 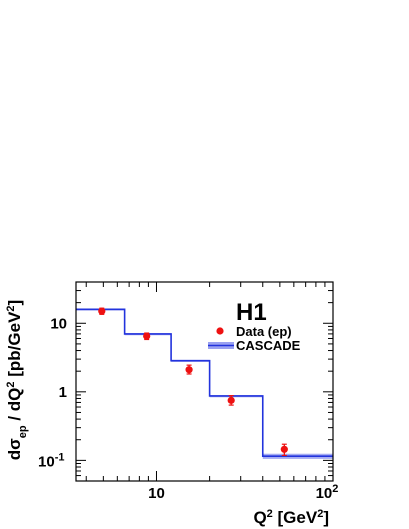 What do you see at coordinates (63, 392) in the screenshot?
I see `y-tick-label-1: 1` at bounding box center [63, 392].